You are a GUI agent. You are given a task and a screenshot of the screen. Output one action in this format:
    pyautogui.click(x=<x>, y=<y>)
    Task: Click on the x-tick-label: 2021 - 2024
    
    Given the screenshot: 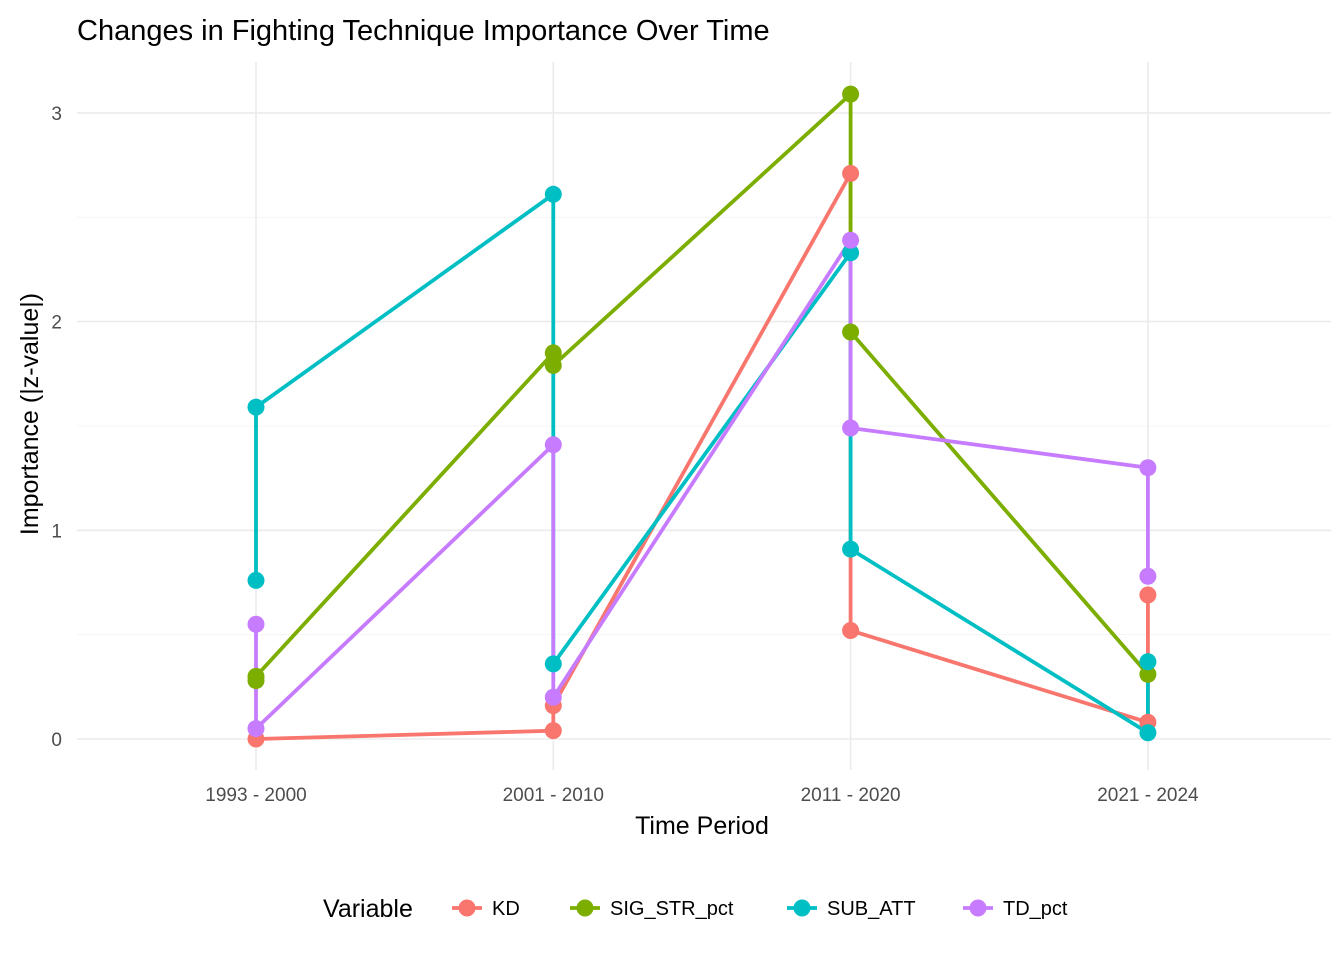 What is the action you would take?
    pyautogui.click(x=1148, y=795)
    